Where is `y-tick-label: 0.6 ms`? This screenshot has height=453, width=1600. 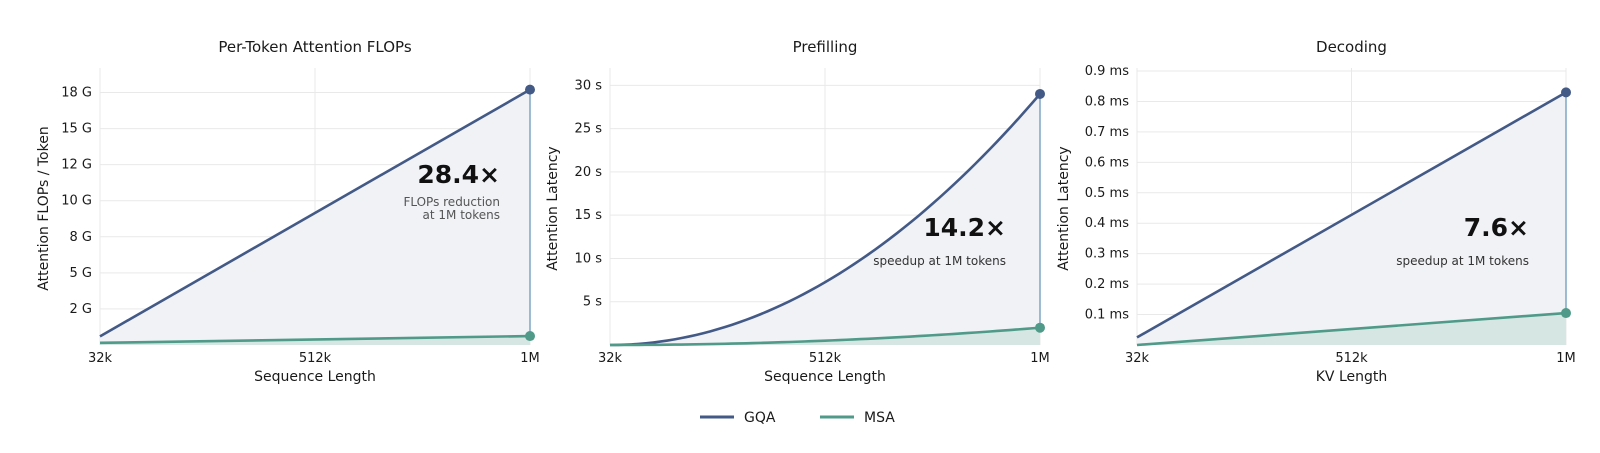 y-tick-label: 0.6 ms is located at coordinates (1107, 162).